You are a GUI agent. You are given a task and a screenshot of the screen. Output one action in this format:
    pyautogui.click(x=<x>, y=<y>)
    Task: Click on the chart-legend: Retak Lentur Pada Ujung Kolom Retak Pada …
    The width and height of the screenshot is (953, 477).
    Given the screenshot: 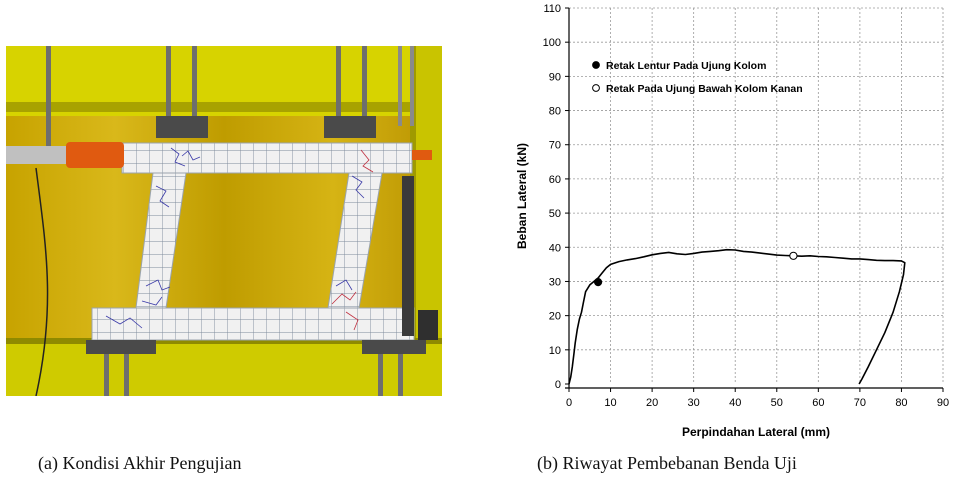 What is the action you would take?
    pyautogui.click(x=697, y=77)
    